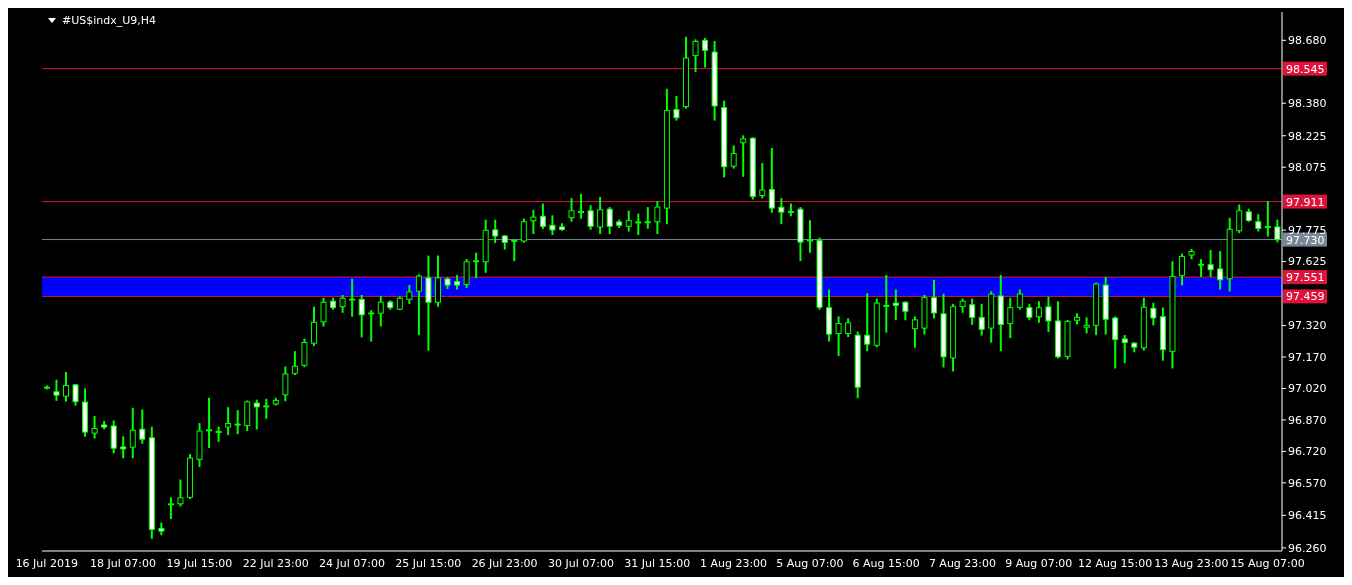 Image resolution: width=1352 pixels, height=585 pixels. I want to click on y-tick-label: 98.075, so click(1307, 168).